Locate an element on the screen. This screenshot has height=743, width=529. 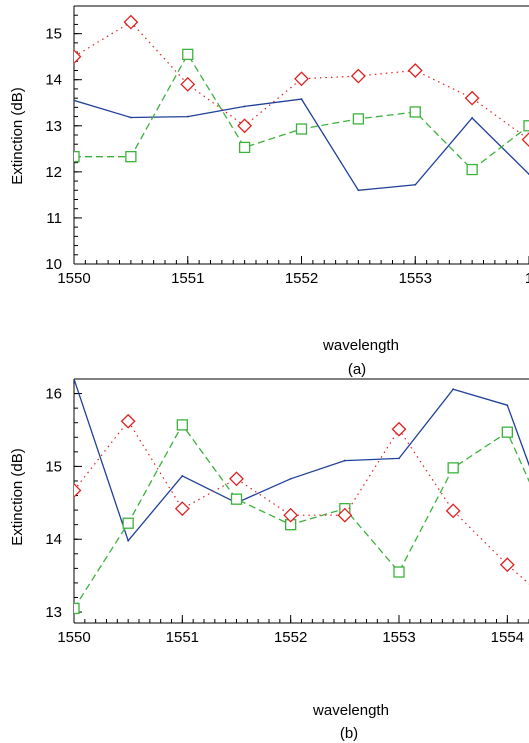
x-tick-label: 1554 is located at coordinates (507, 637).